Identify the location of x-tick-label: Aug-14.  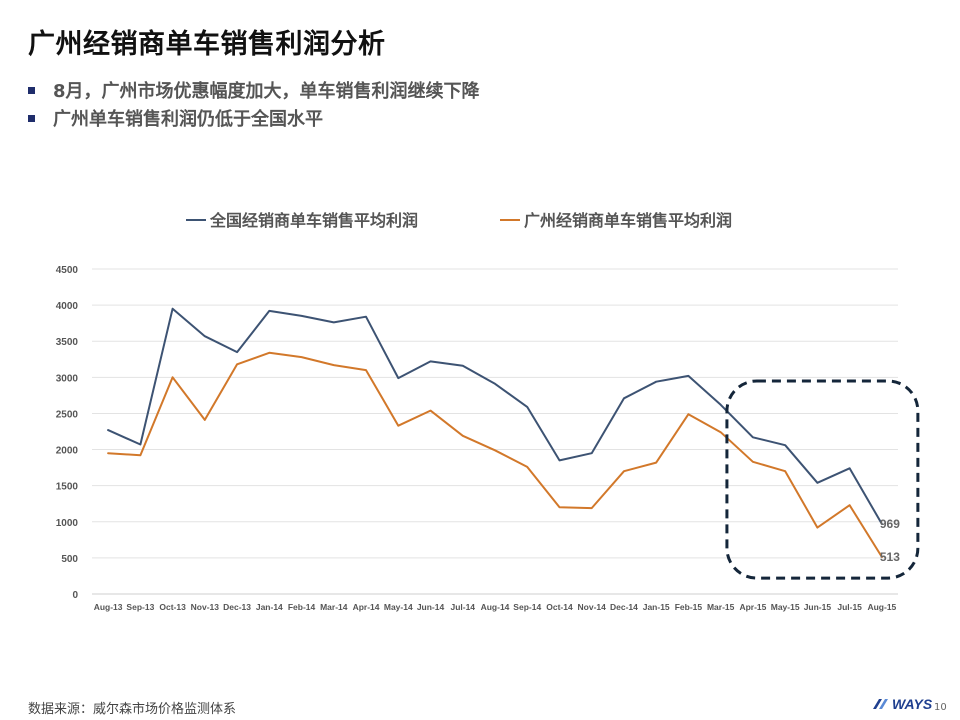
(495, 607).